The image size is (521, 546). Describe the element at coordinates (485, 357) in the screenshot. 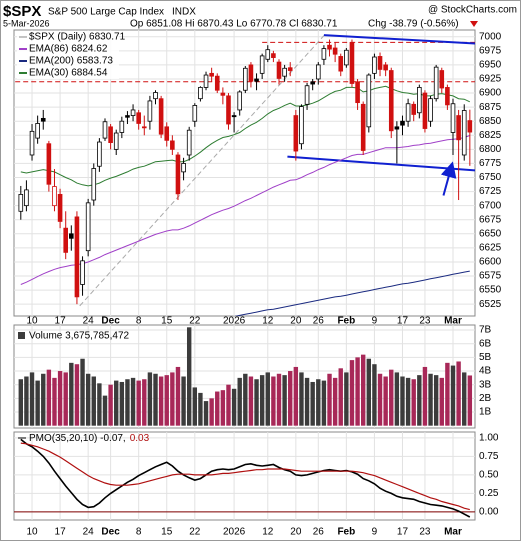

I see `y-tick-label: 5B` at that location.